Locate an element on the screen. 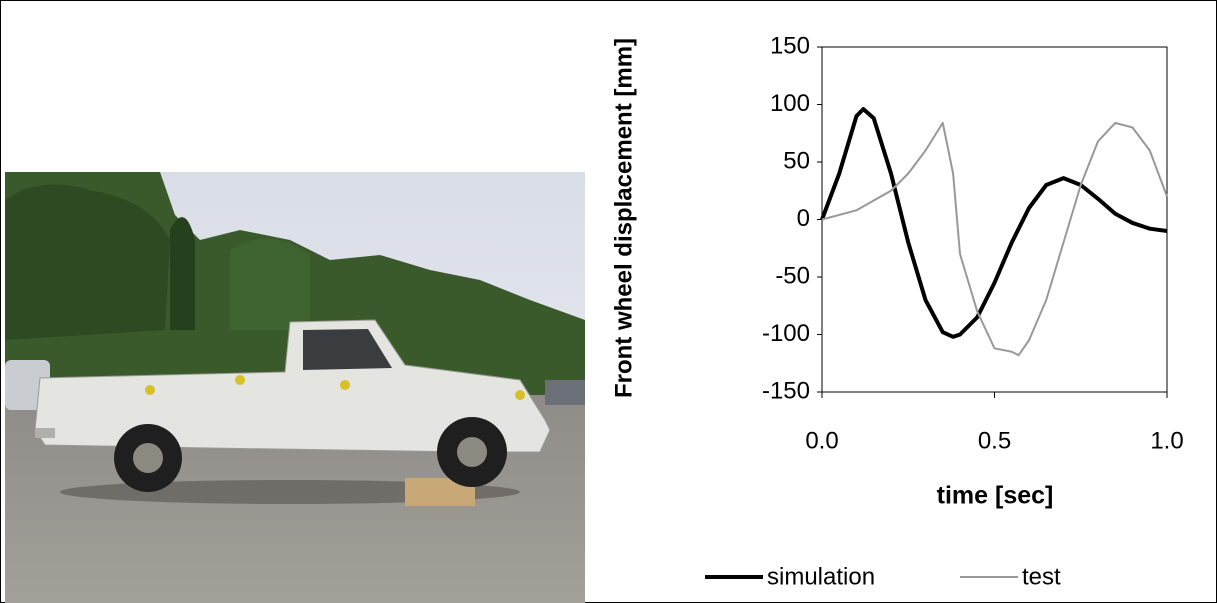 This screenshot has height=603, width=1217. legend-label: test is located at coordinates (1041, 576).